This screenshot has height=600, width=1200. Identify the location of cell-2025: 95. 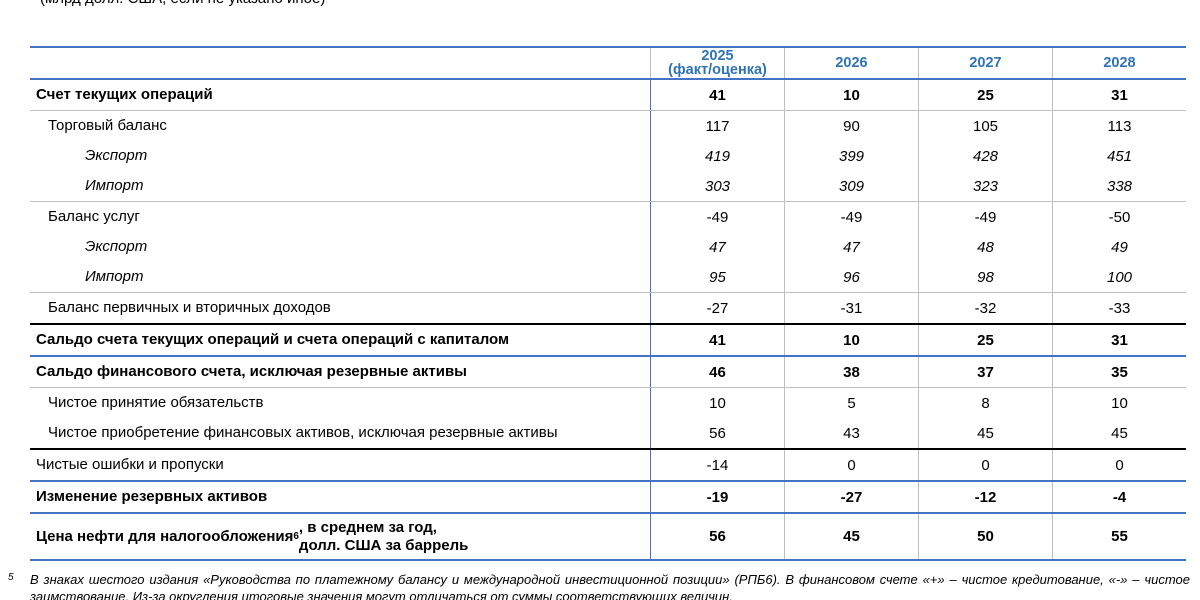
(717, 277).